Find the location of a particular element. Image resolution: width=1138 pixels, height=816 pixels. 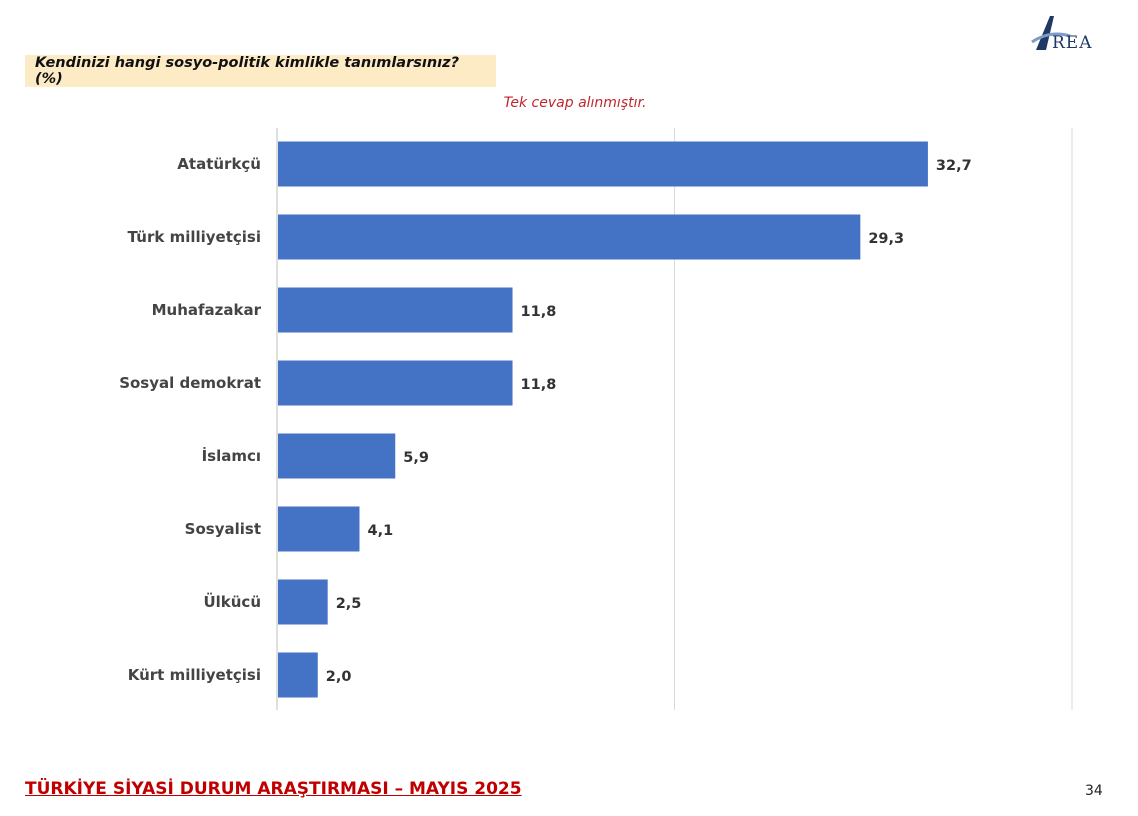

value-label: 5,9 is located at coordinates (416, 458).